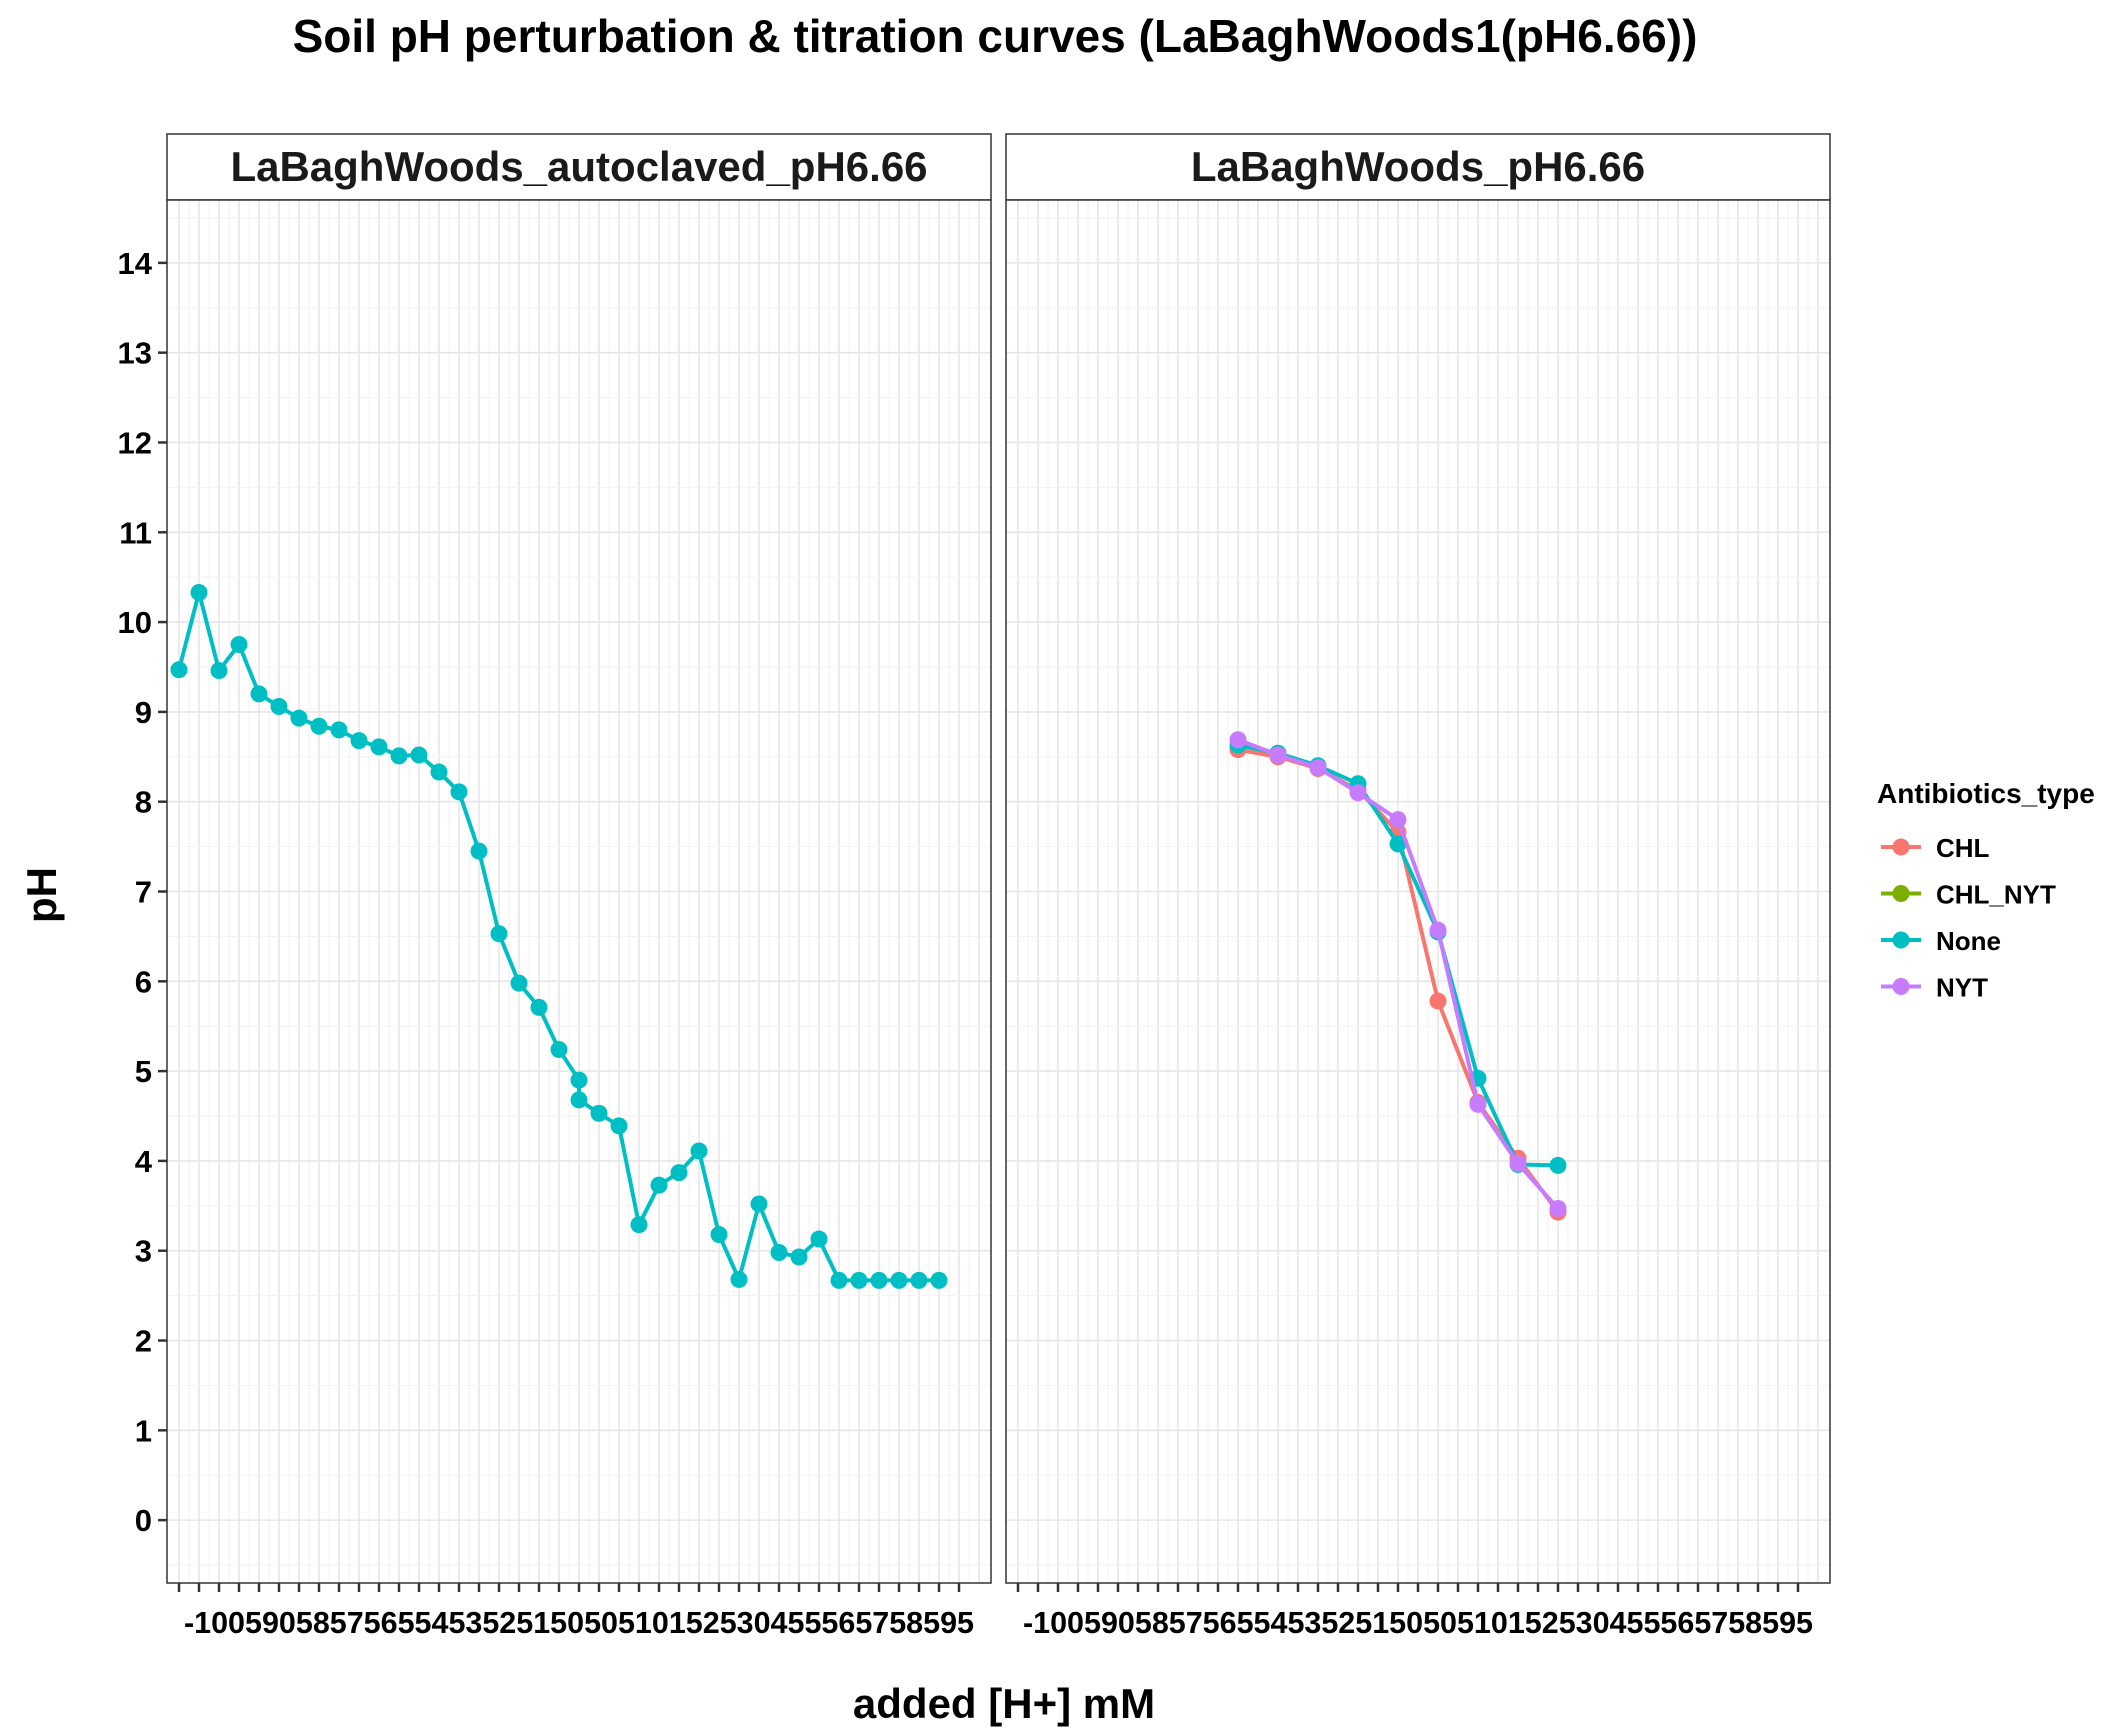 The width and height of the screenshot is (2112, 1728). What do you see at coordinates (143, 802) in the screenshot?
I see `y-tick-label: 8` at bounding box center [143, 802].